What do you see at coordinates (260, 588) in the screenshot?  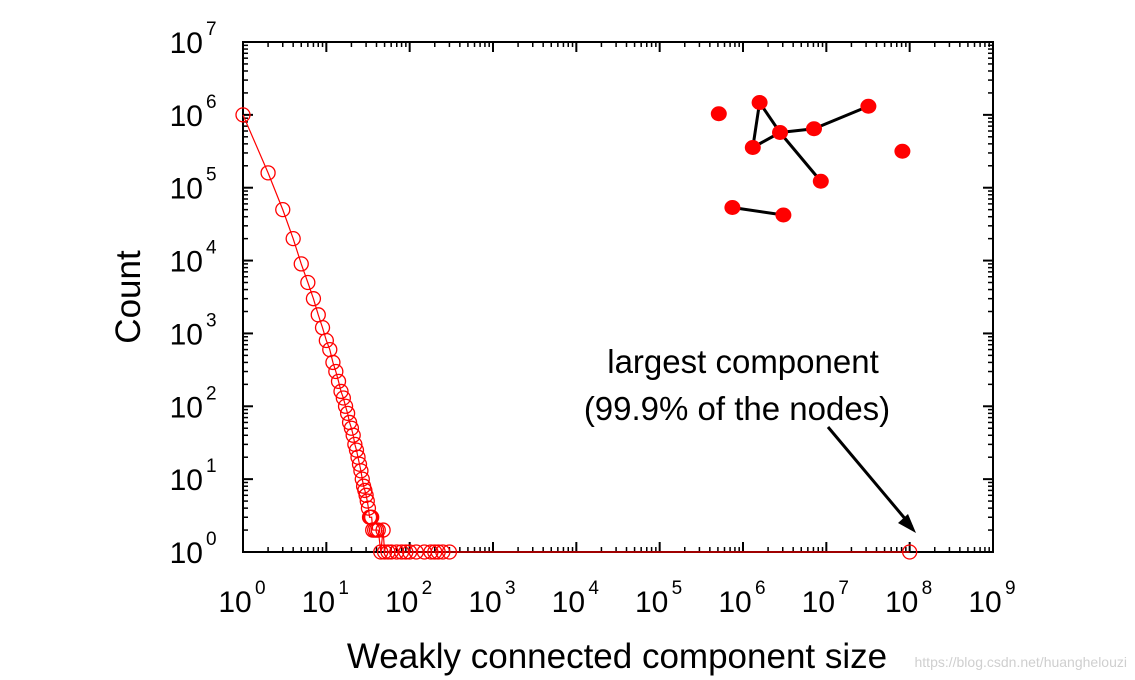 I see `x-tick-exponent: 0` at bounding box center [260, 588].